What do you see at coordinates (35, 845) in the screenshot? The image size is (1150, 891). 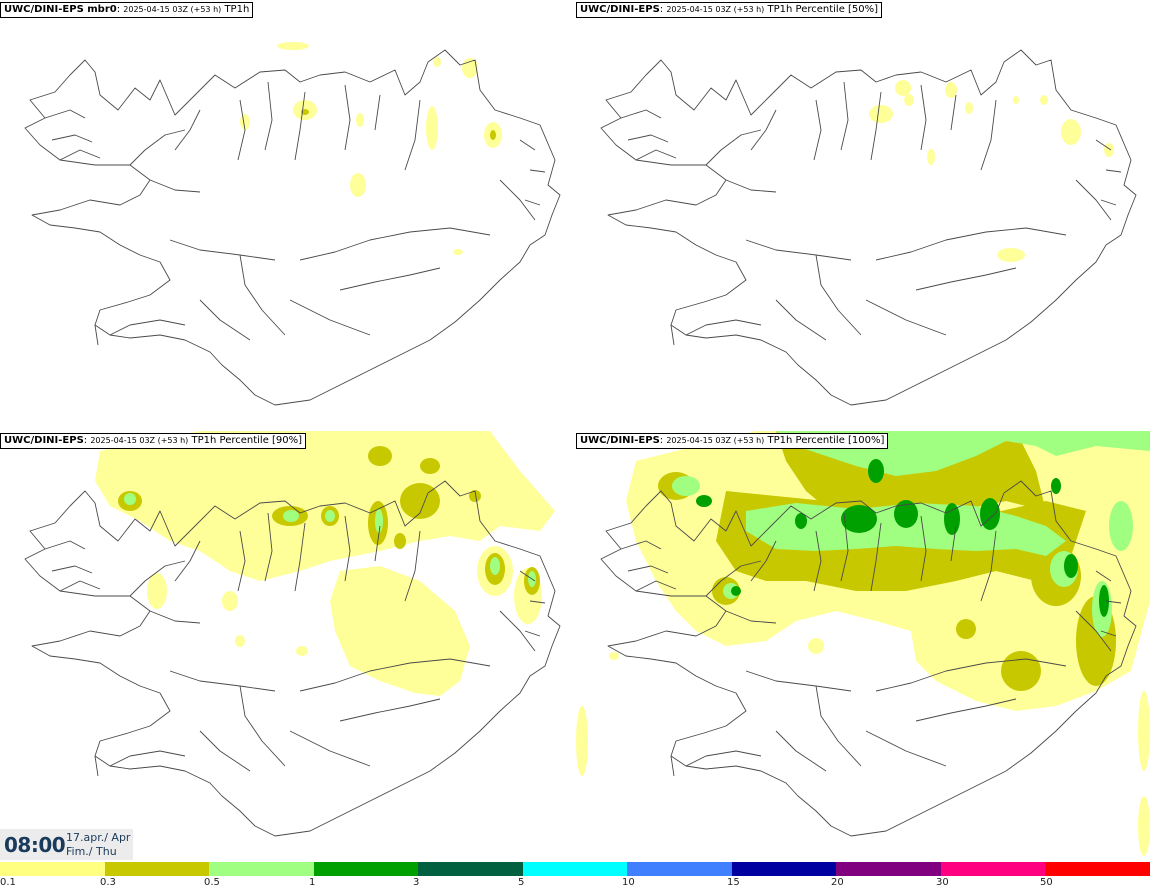 I see `valid-time: 08:00` at bounding box center [35, 845].